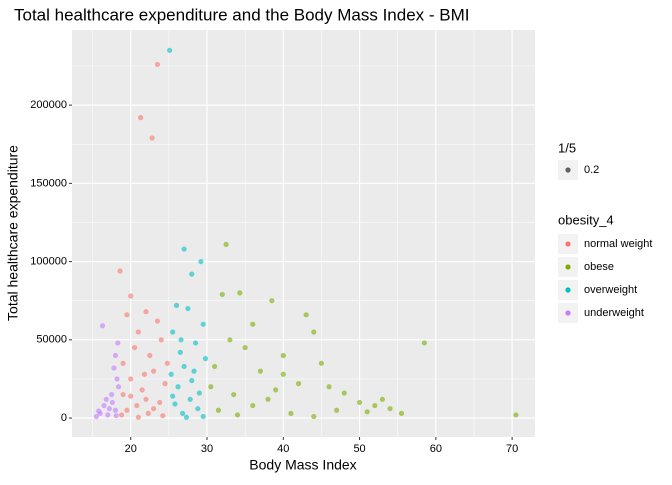 The image size is (672, 485). What do you see at coordinates (610, 290) in the screenshot?
I see `legend-label: overweight` at bounding box center [610, 290].